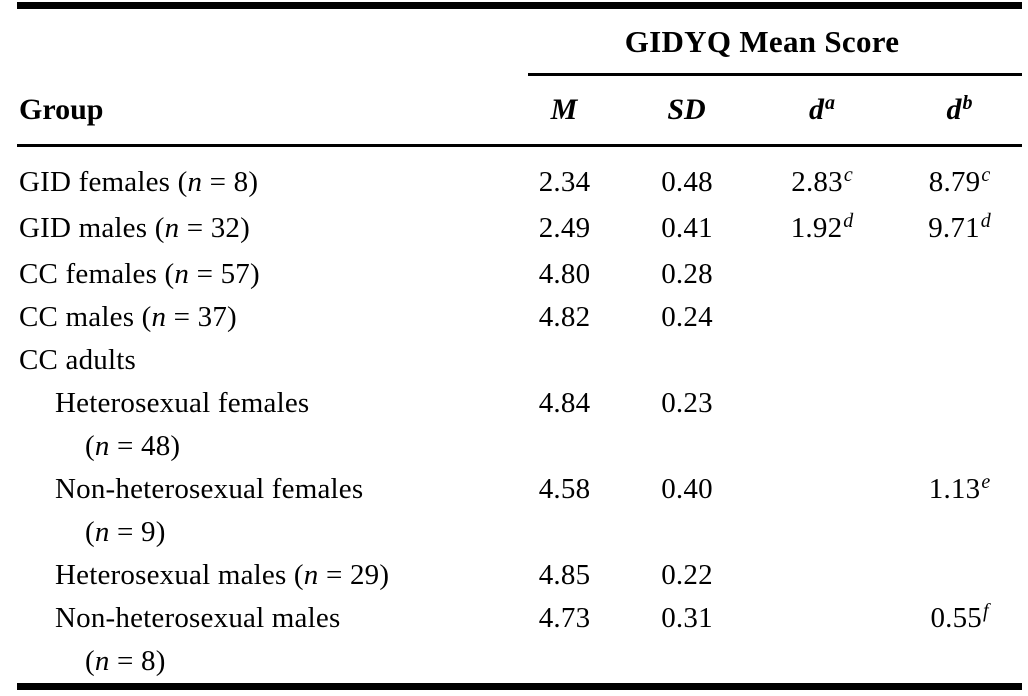  I want to click on cell-m, so click(564, 360).